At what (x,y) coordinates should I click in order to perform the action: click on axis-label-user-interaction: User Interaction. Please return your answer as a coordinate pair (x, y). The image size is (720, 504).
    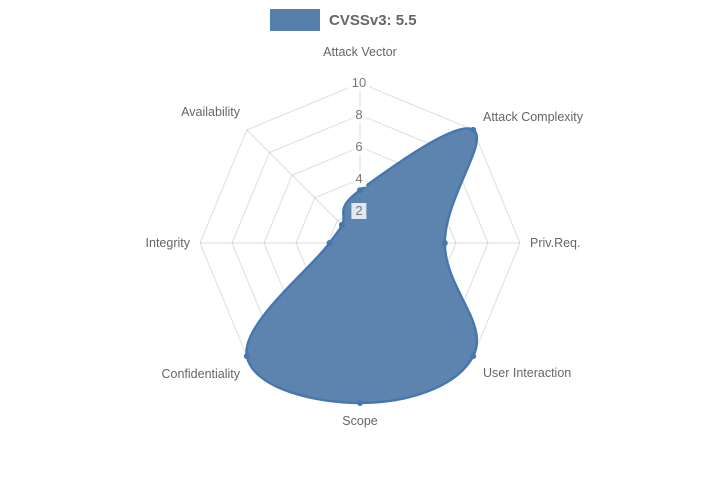
    Looking at the image, I should click on (527, 373).